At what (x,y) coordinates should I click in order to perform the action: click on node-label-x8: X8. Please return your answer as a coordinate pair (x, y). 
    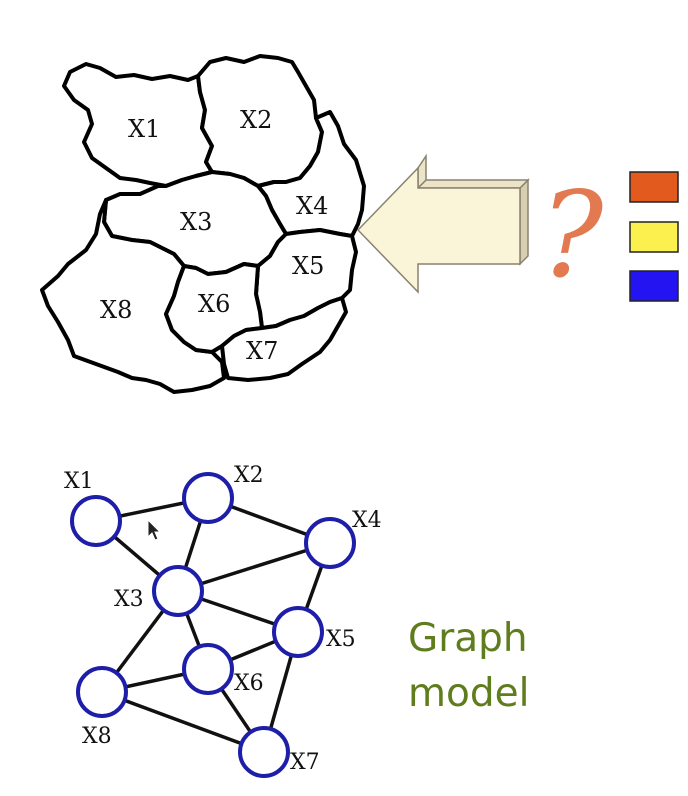
    Looking at the image, I should click on (97, 736).